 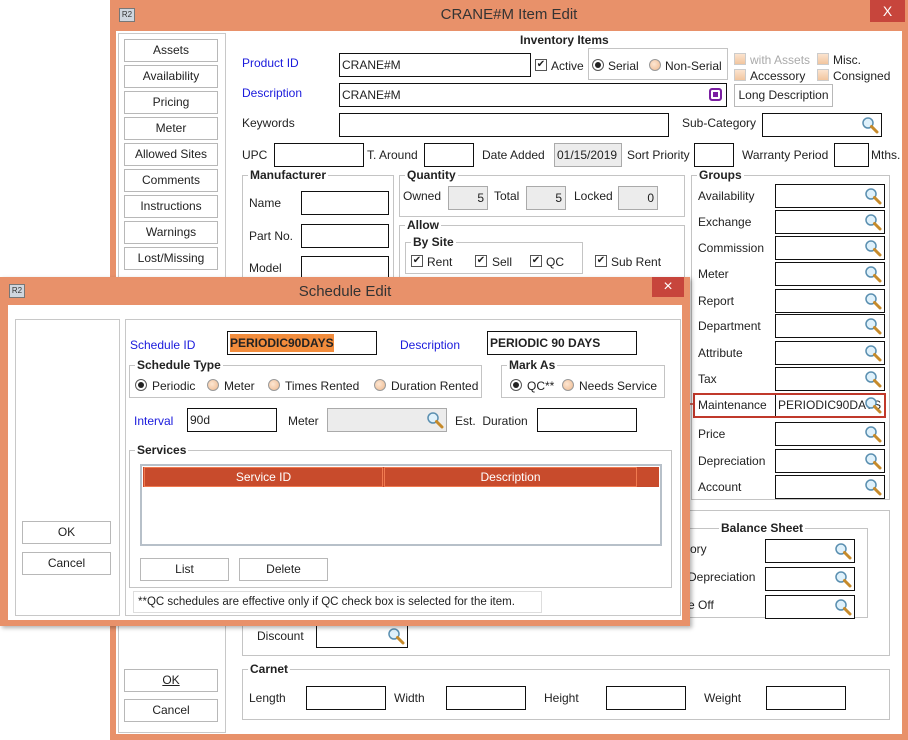 I want to click on misc-checkbox, so click(x=823, y=59).